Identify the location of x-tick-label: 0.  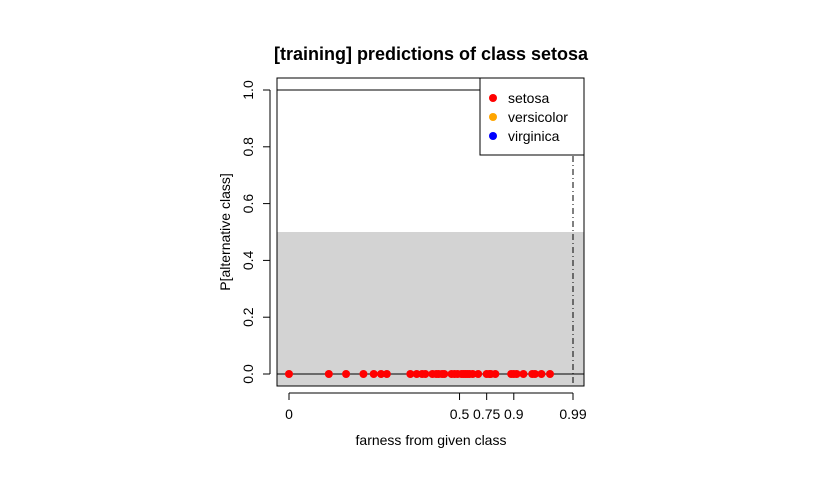
(289, 414).